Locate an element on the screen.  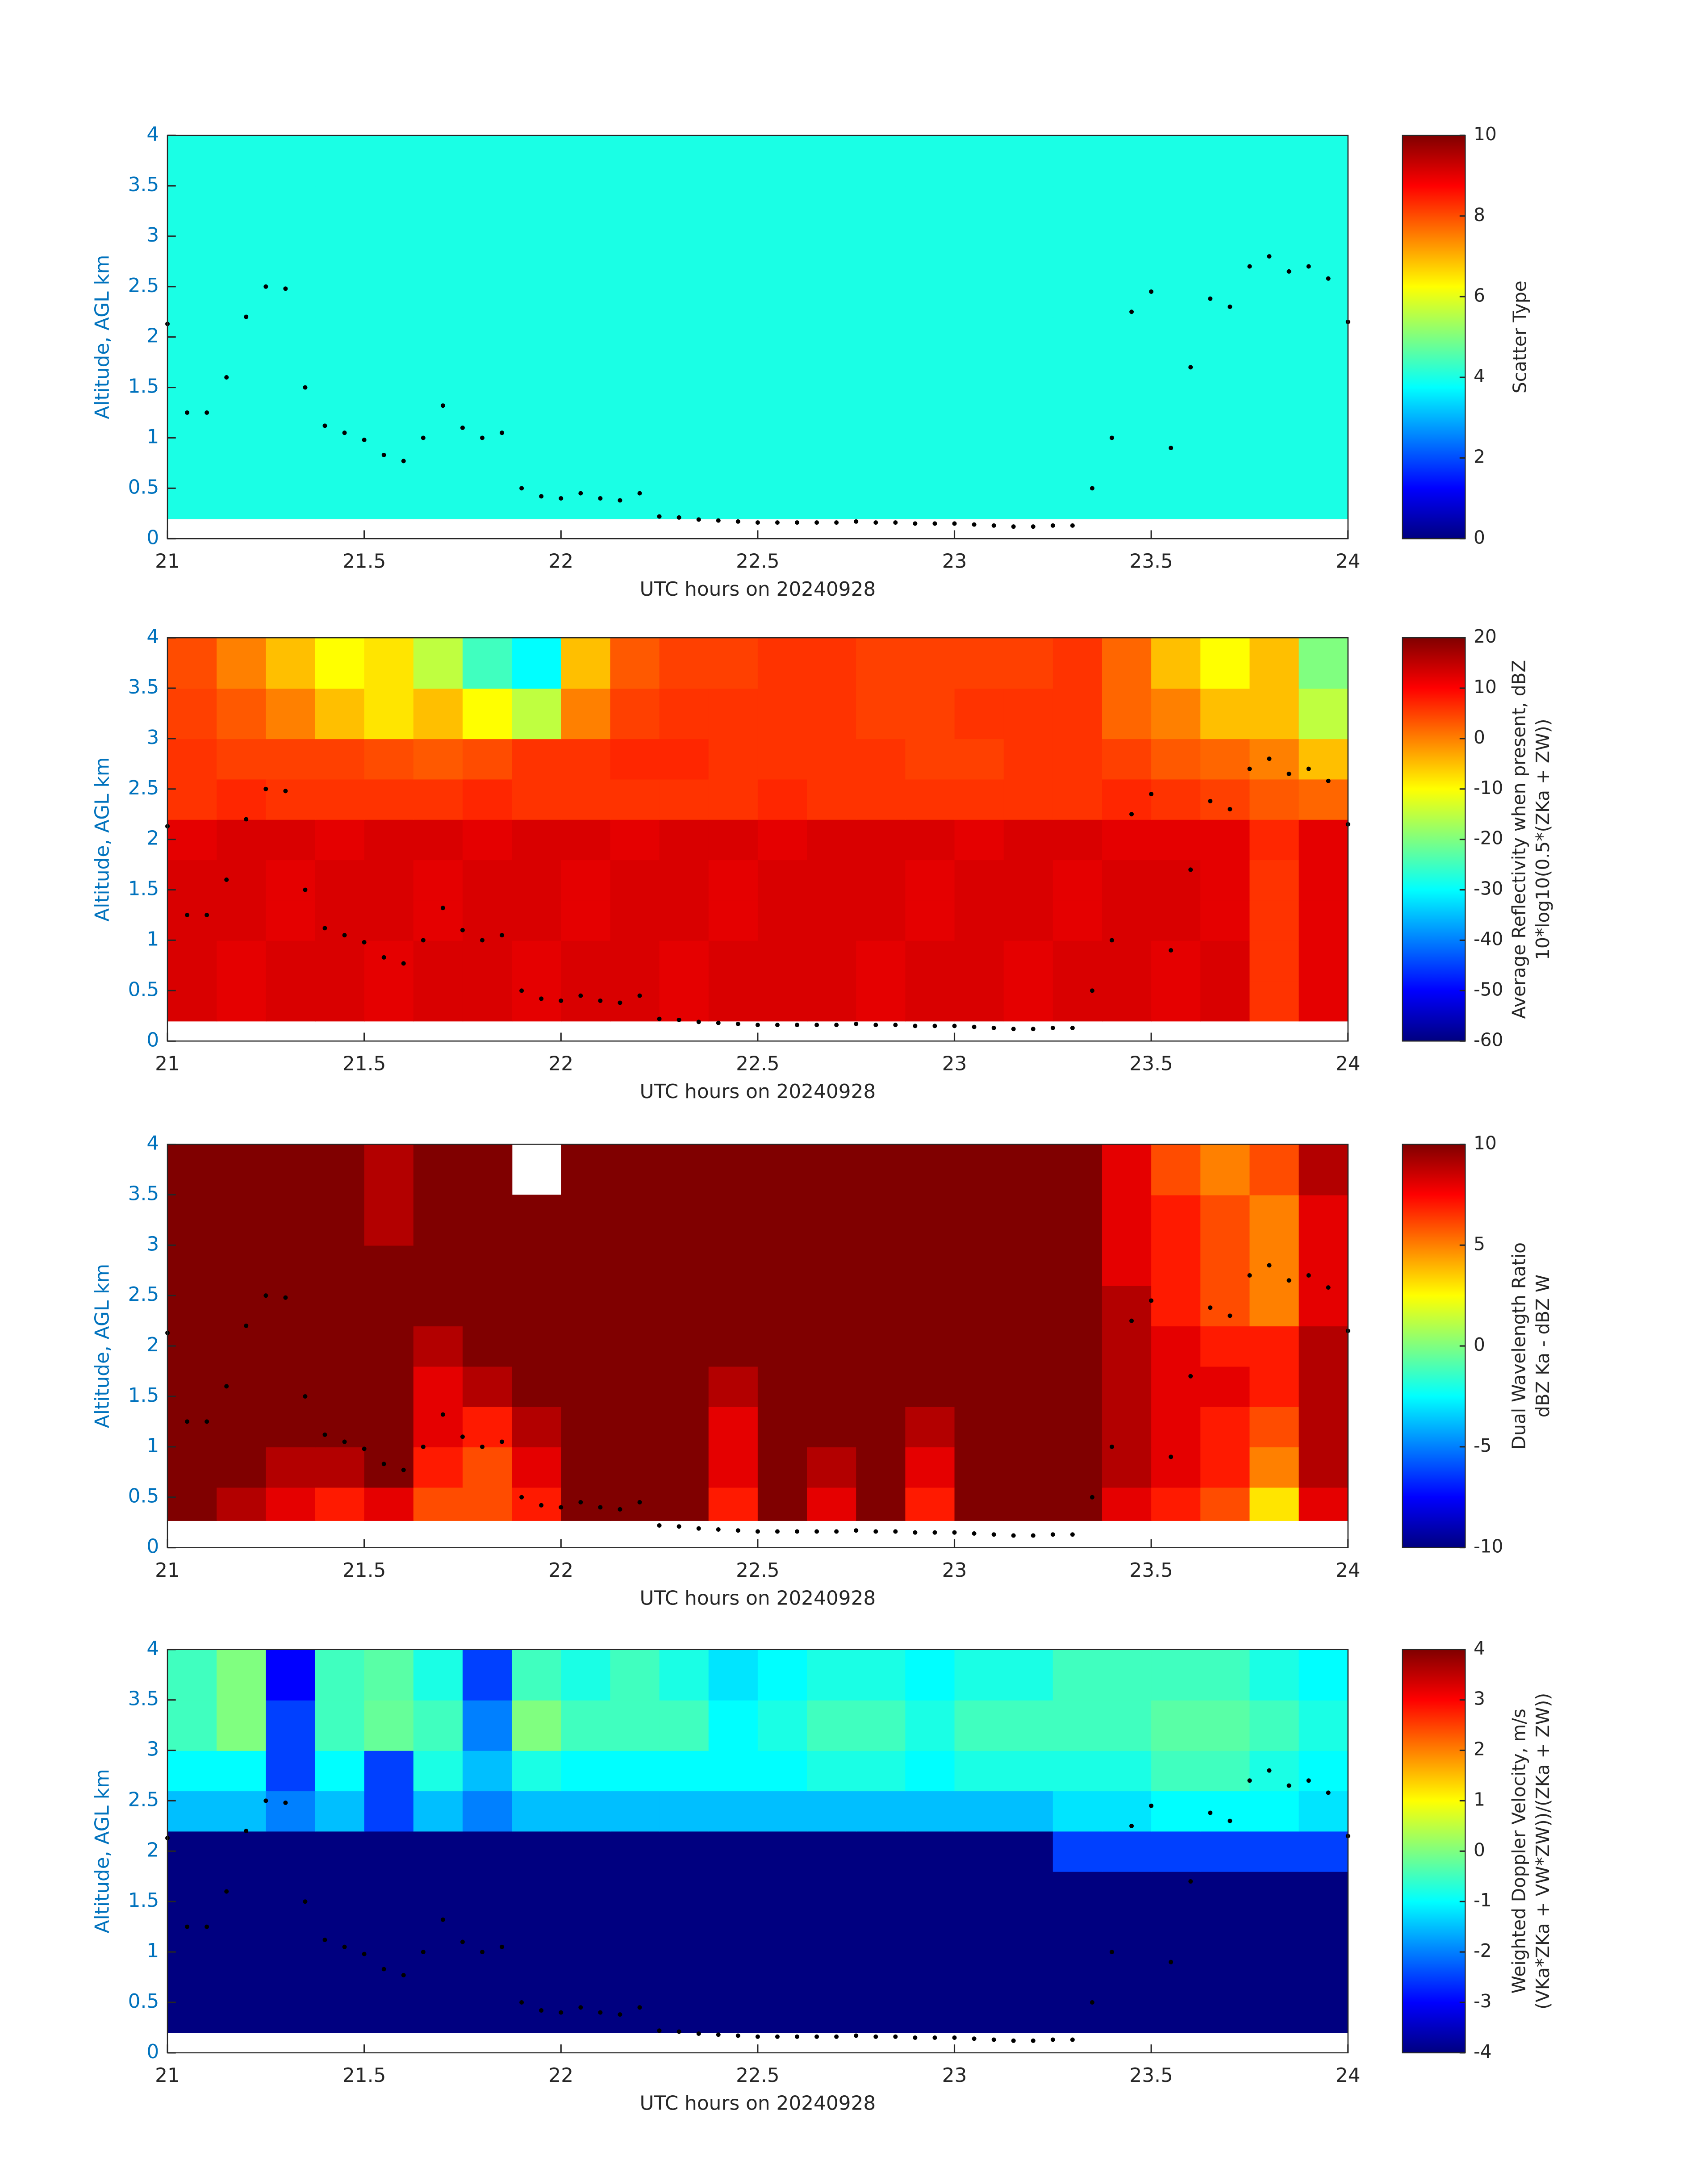
y-axis-label: Altitude, AGL km is located at coordinates (102, 1851).